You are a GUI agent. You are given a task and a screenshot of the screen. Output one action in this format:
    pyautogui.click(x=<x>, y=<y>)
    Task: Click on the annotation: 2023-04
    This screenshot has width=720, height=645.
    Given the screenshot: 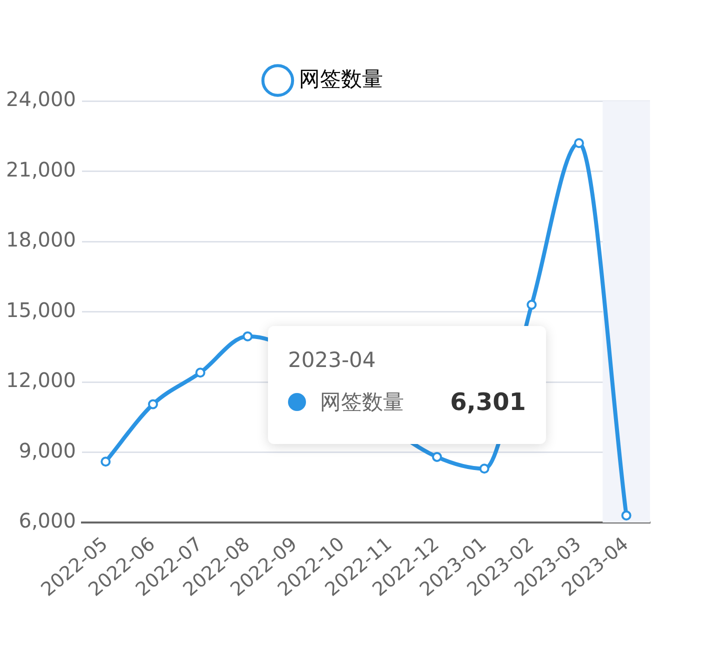 What is the action you would take?
    pyautogui.click(x=332, y=360)
    